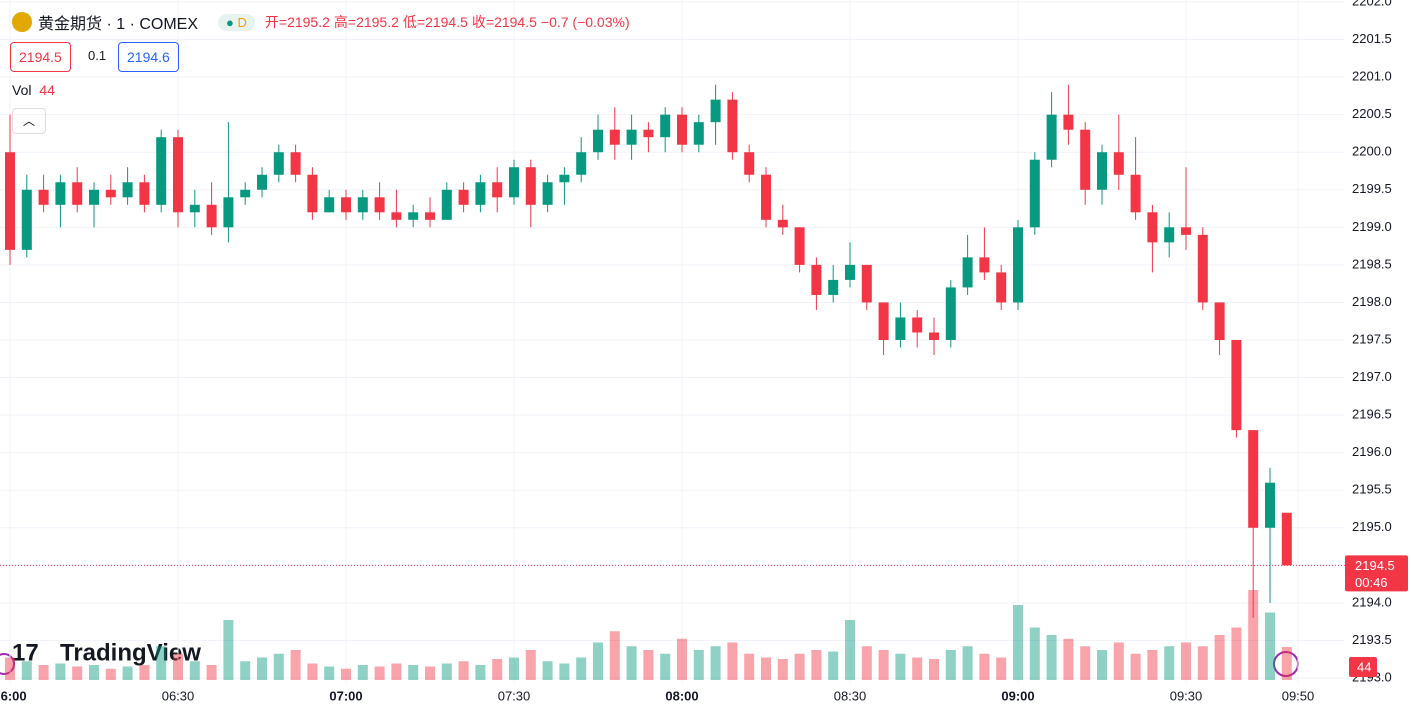 The height and width of the screenshot is (712, 1411). What do you see at coordinates (585, 22) in the screenshot?
I see `change: −0.7 (−0.03%)` at bounding box center [585, 22].